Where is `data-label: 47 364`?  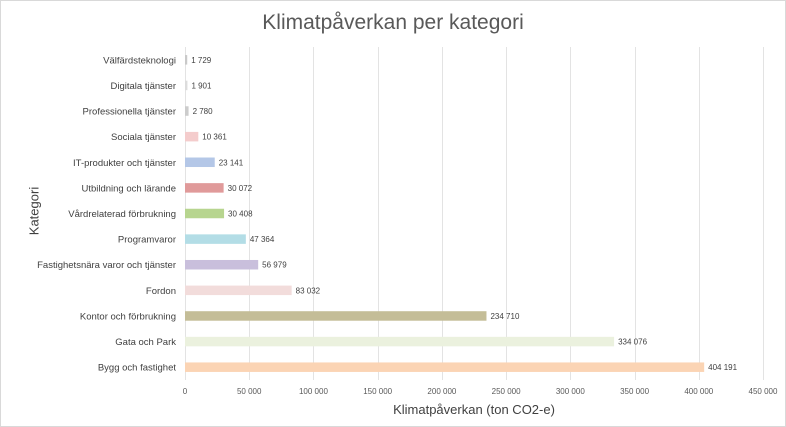
data-label: 47 364 is located at coordinates (262, 239).